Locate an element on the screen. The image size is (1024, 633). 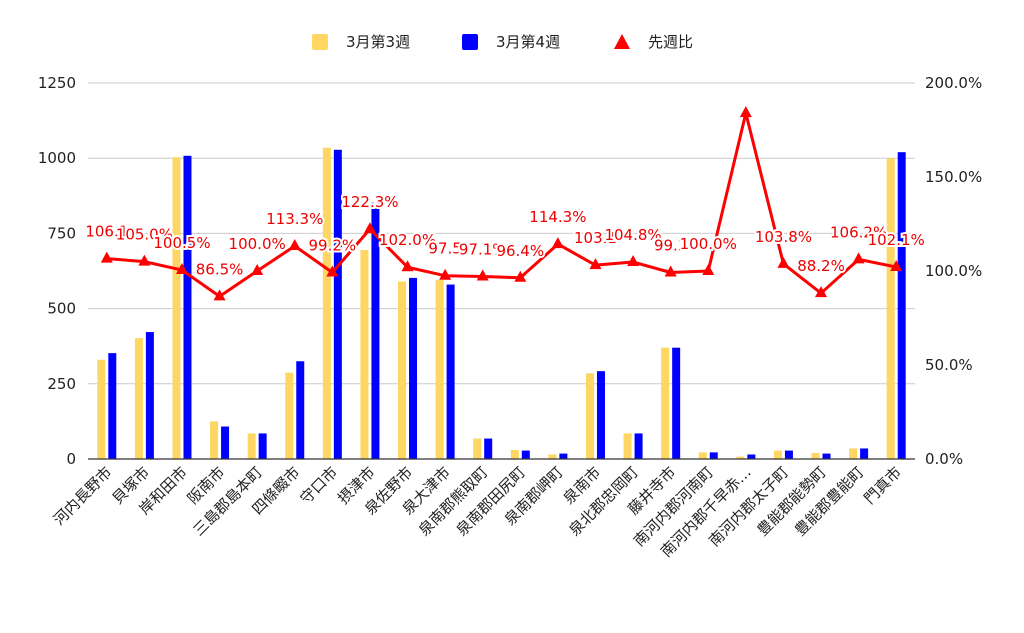
legend: 3月第3週 3月第4週 先週比 is located at coordinates (502, 42).